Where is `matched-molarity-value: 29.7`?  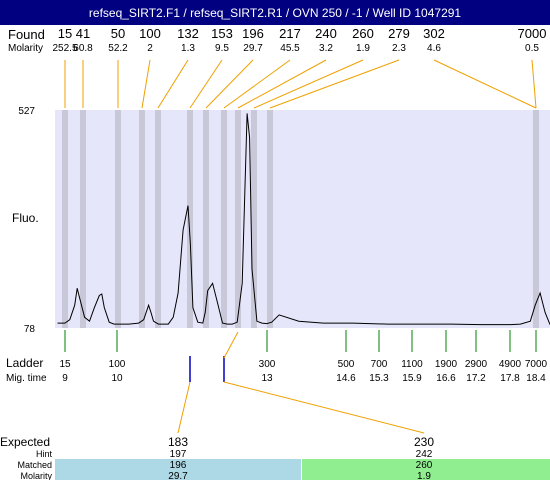 matched-molarity-value: 29.7 is located at coordinates (178, 475).